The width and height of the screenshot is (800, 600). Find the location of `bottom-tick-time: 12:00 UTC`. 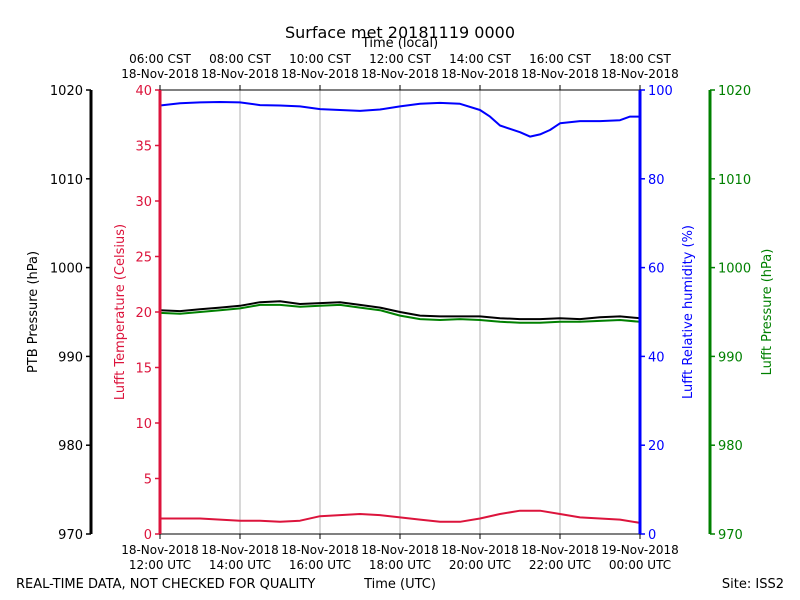

bottom-tick-time: 12:00 UTC is located at coordinates (160, 565).